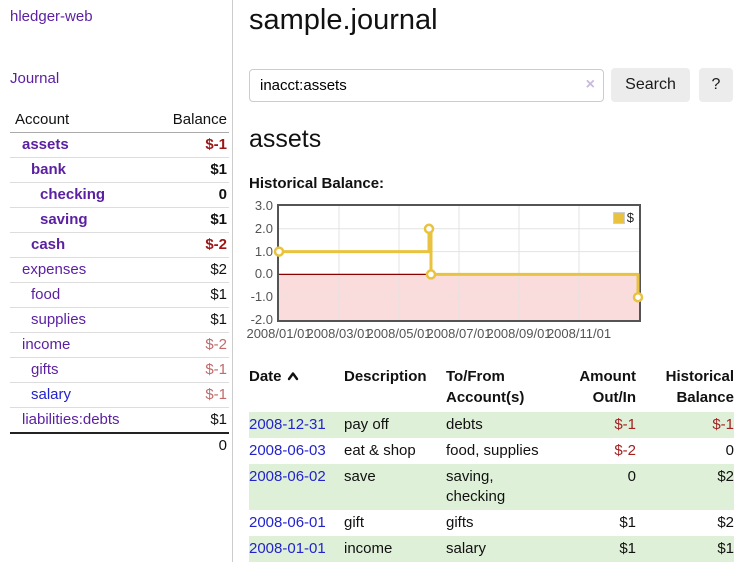 This screenshot has width=742, height=582. What do you see at coordinates (73, 194) in the screenshot?
I see `account-link-checking: checking` at bounding box center [73, 194].